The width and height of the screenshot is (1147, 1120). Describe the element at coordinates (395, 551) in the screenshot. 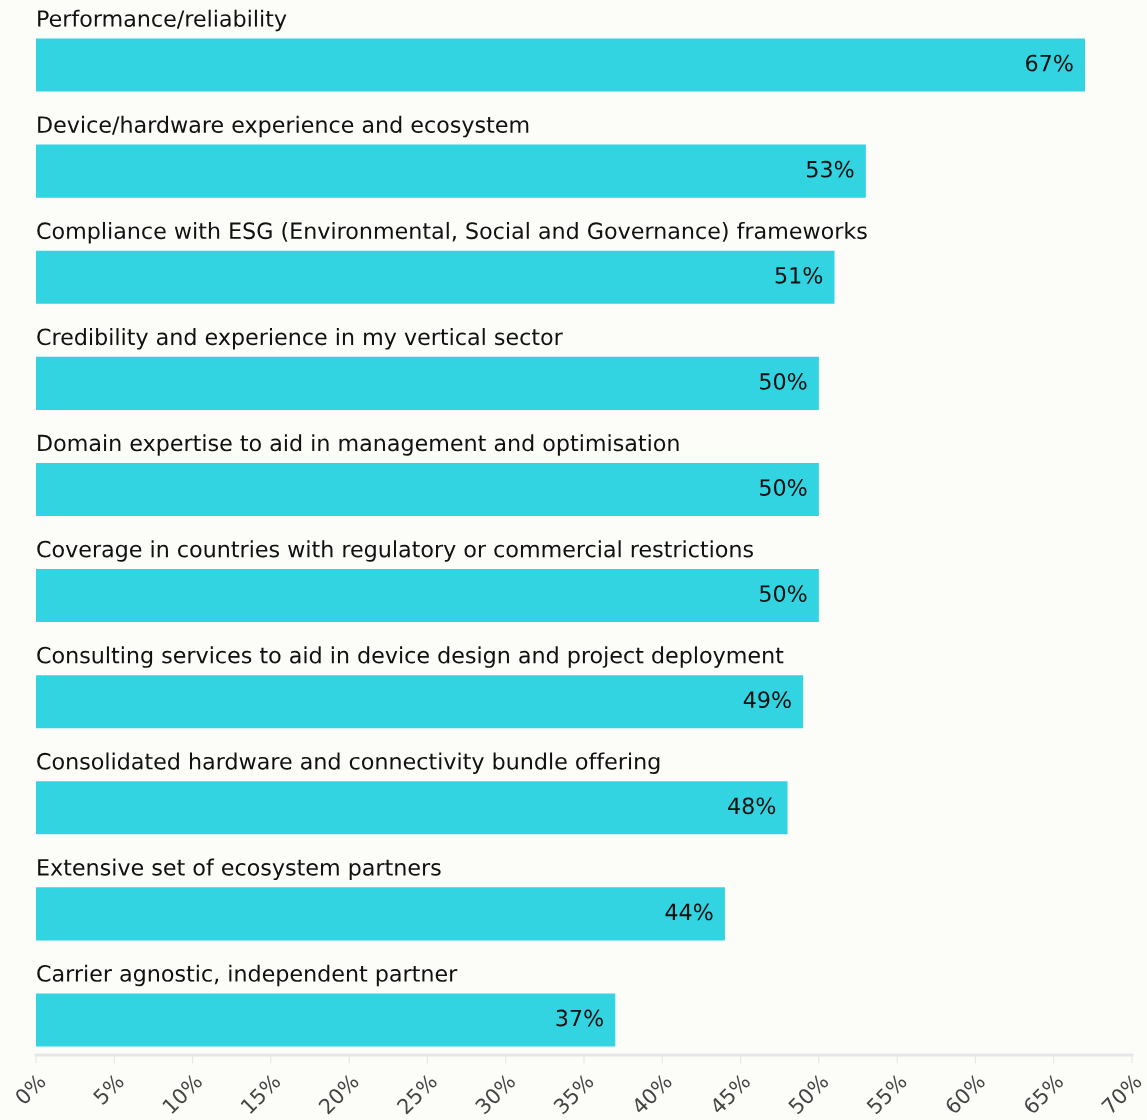

I see `y-tick-label: Coverage in countries with regulatory or commercial restrictions` at that location.